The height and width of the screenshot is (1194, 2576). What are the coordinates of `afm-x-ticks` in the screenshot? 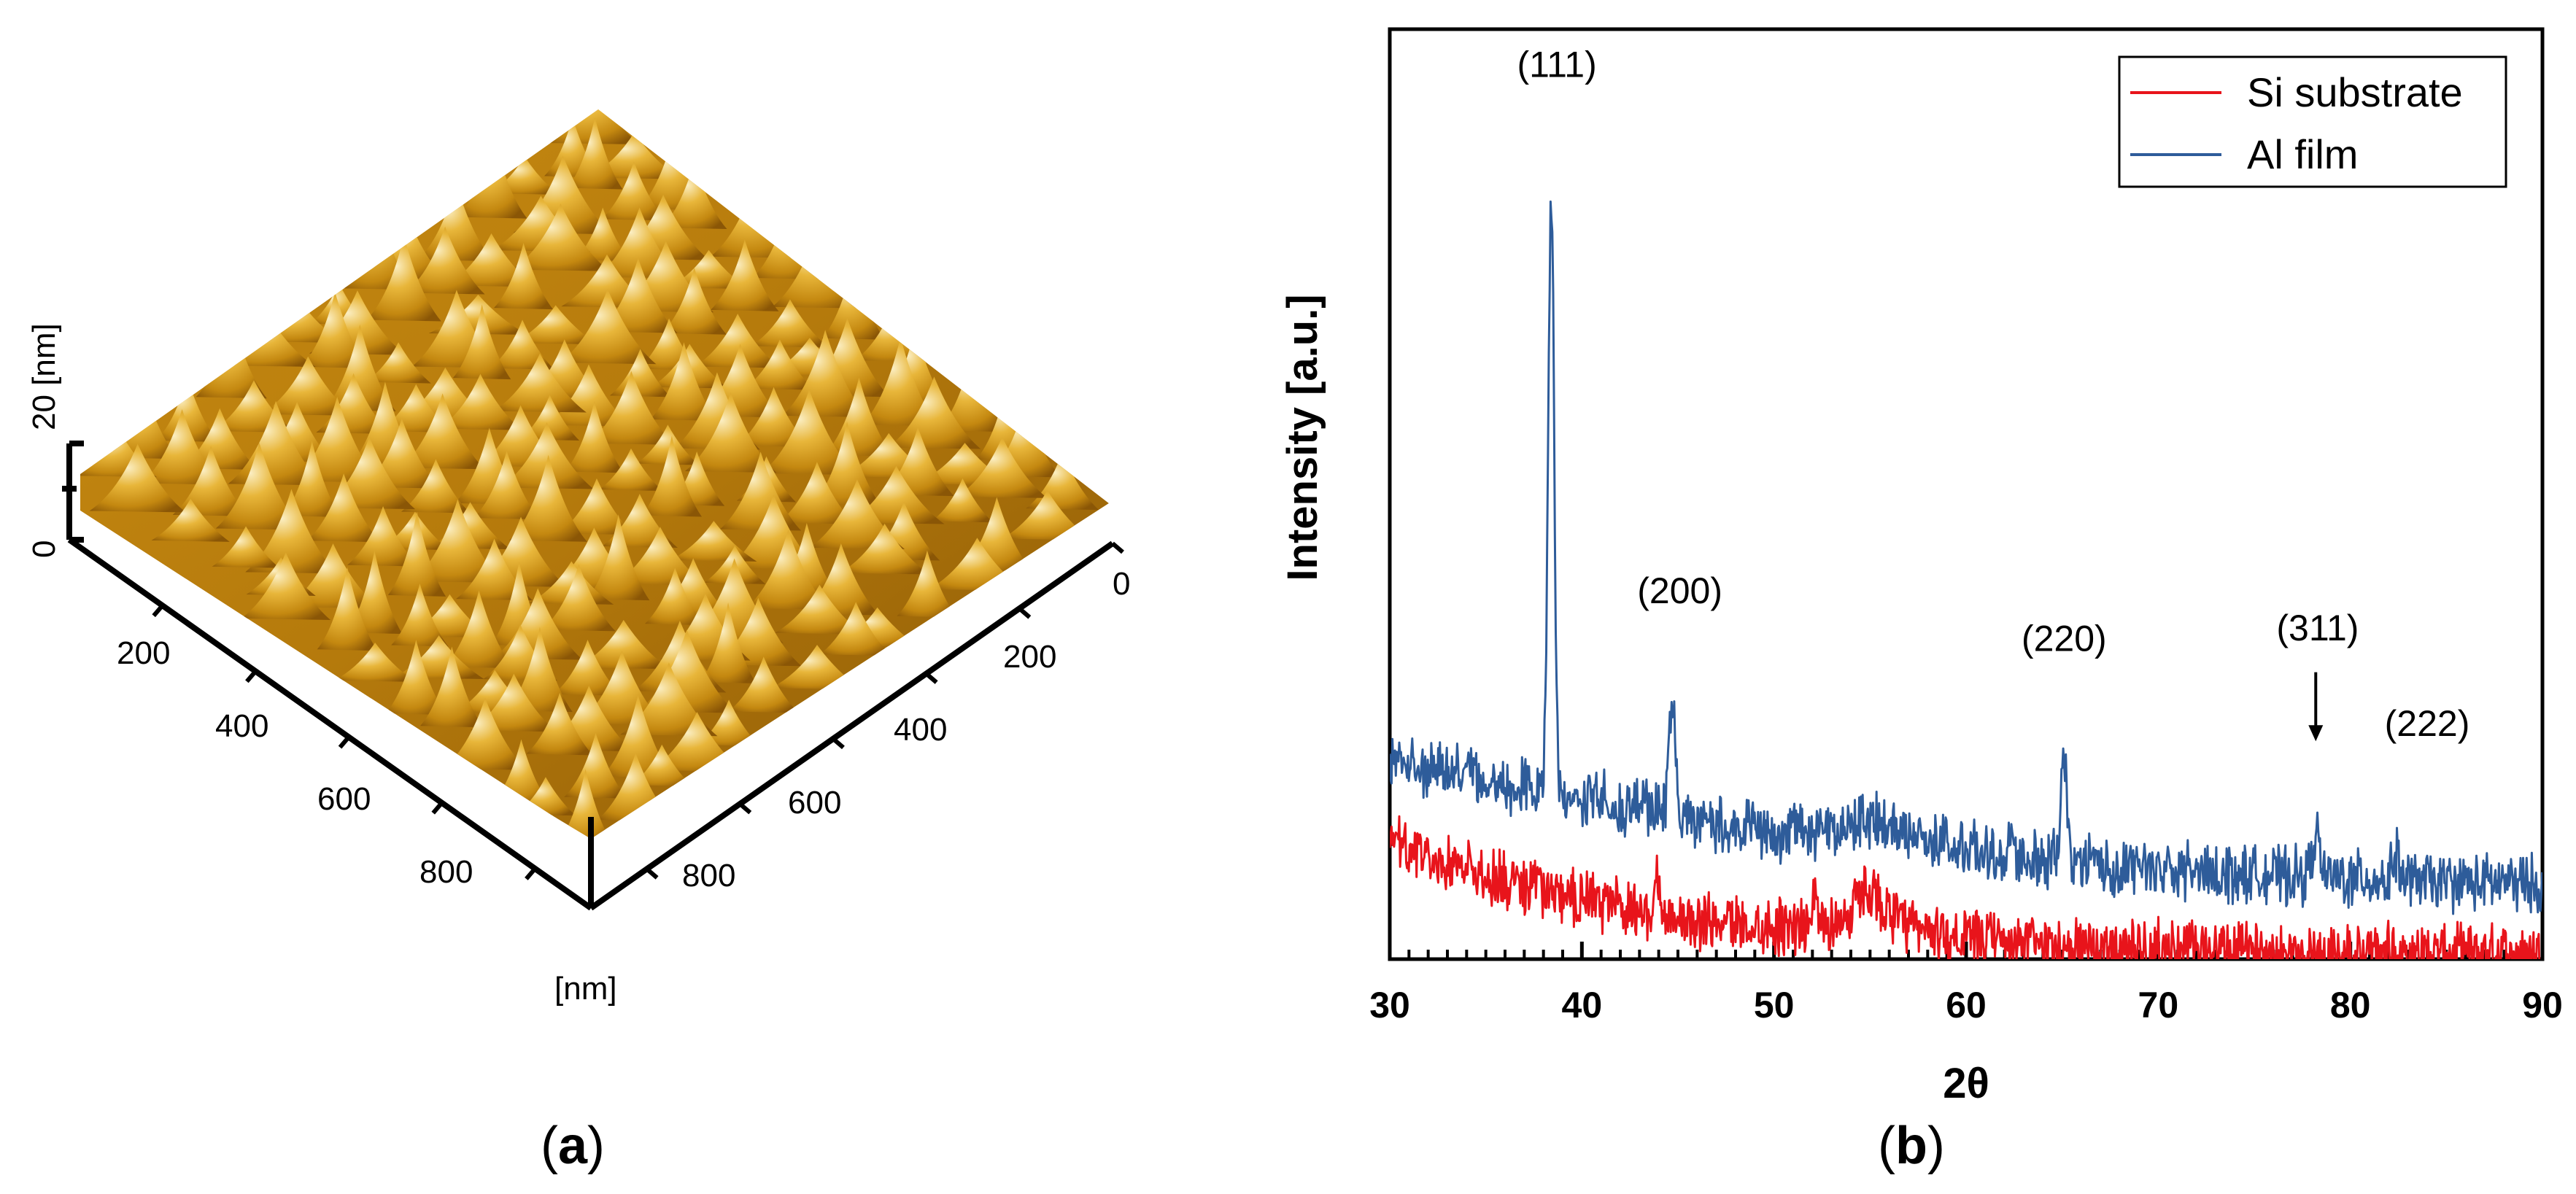 It's located at (344, 742).